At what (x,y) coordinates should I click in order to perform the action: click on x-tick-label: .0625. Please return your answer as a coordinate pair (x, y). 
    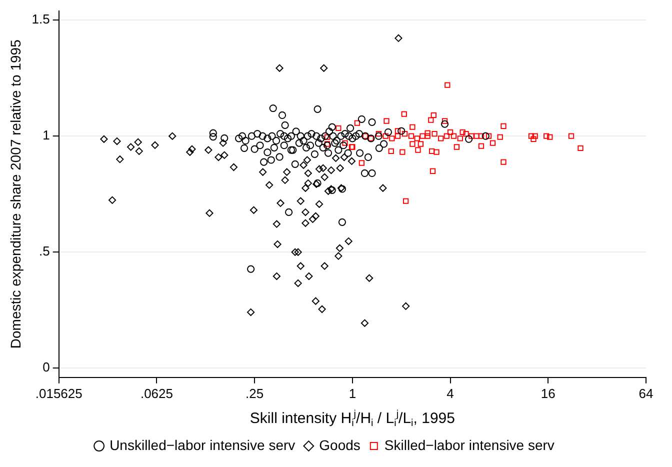
    Looking at the image, I should click on (156, 393).